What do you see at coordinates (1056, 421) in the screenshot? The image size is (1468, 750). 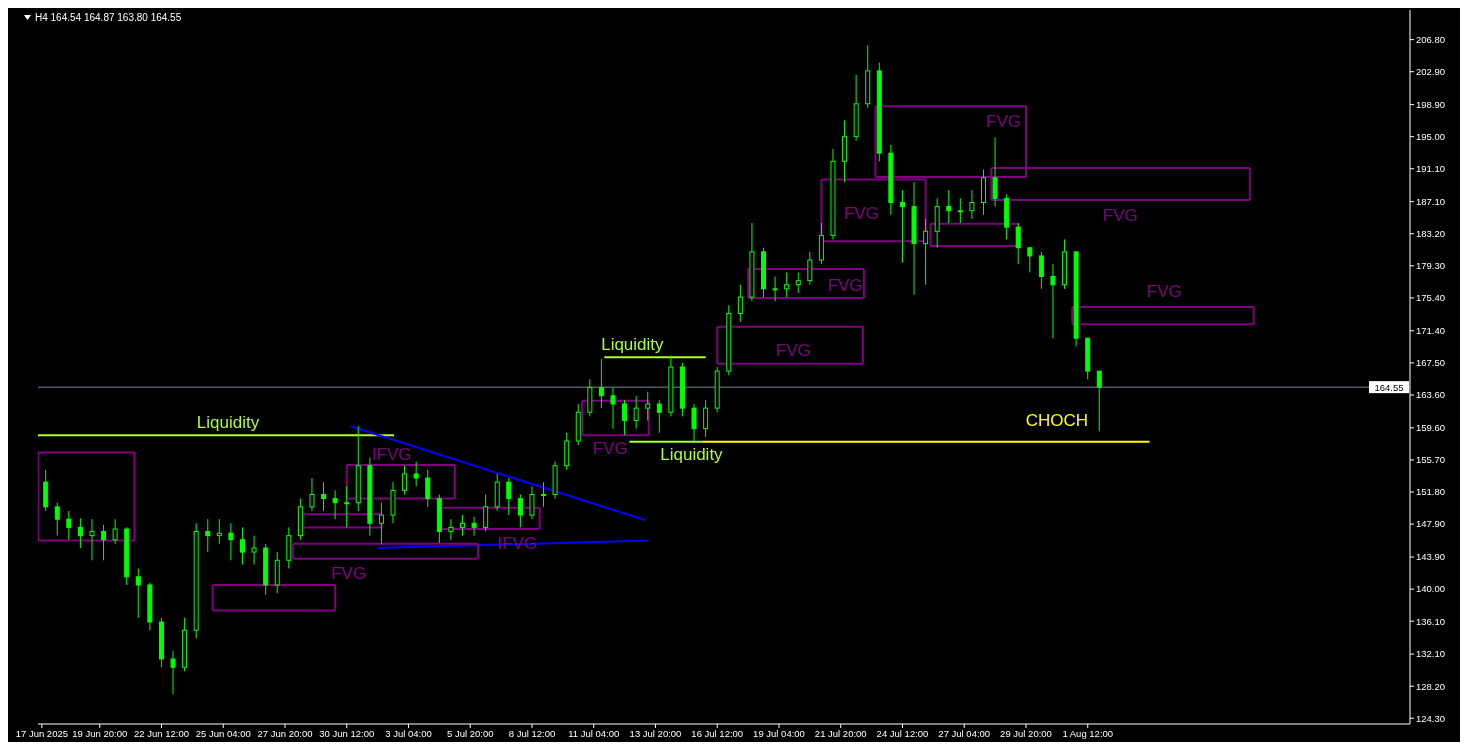 I see `series-label: CHOCH` at bounding box center [1056, 421].